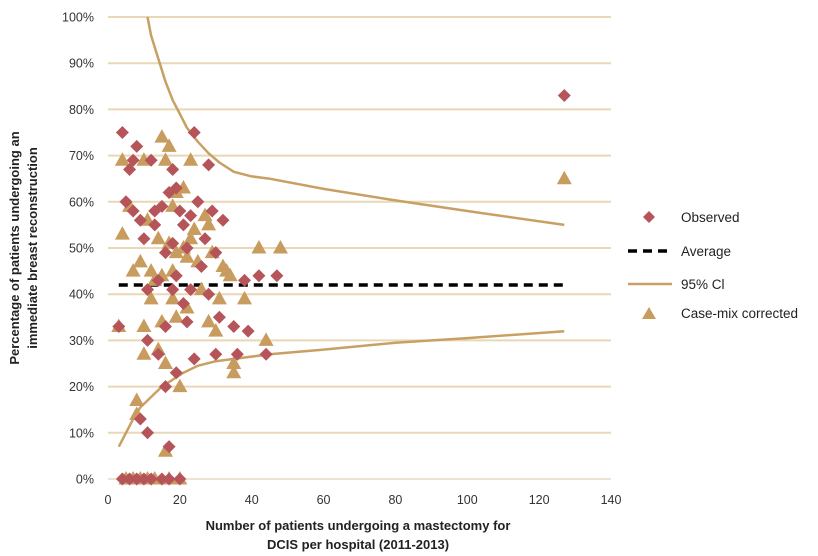 The image size is (818, 556). Describe the element at coordinates (676, 284) in the screenshot. I see `legend-item-ci: 95% Cl` at that location.